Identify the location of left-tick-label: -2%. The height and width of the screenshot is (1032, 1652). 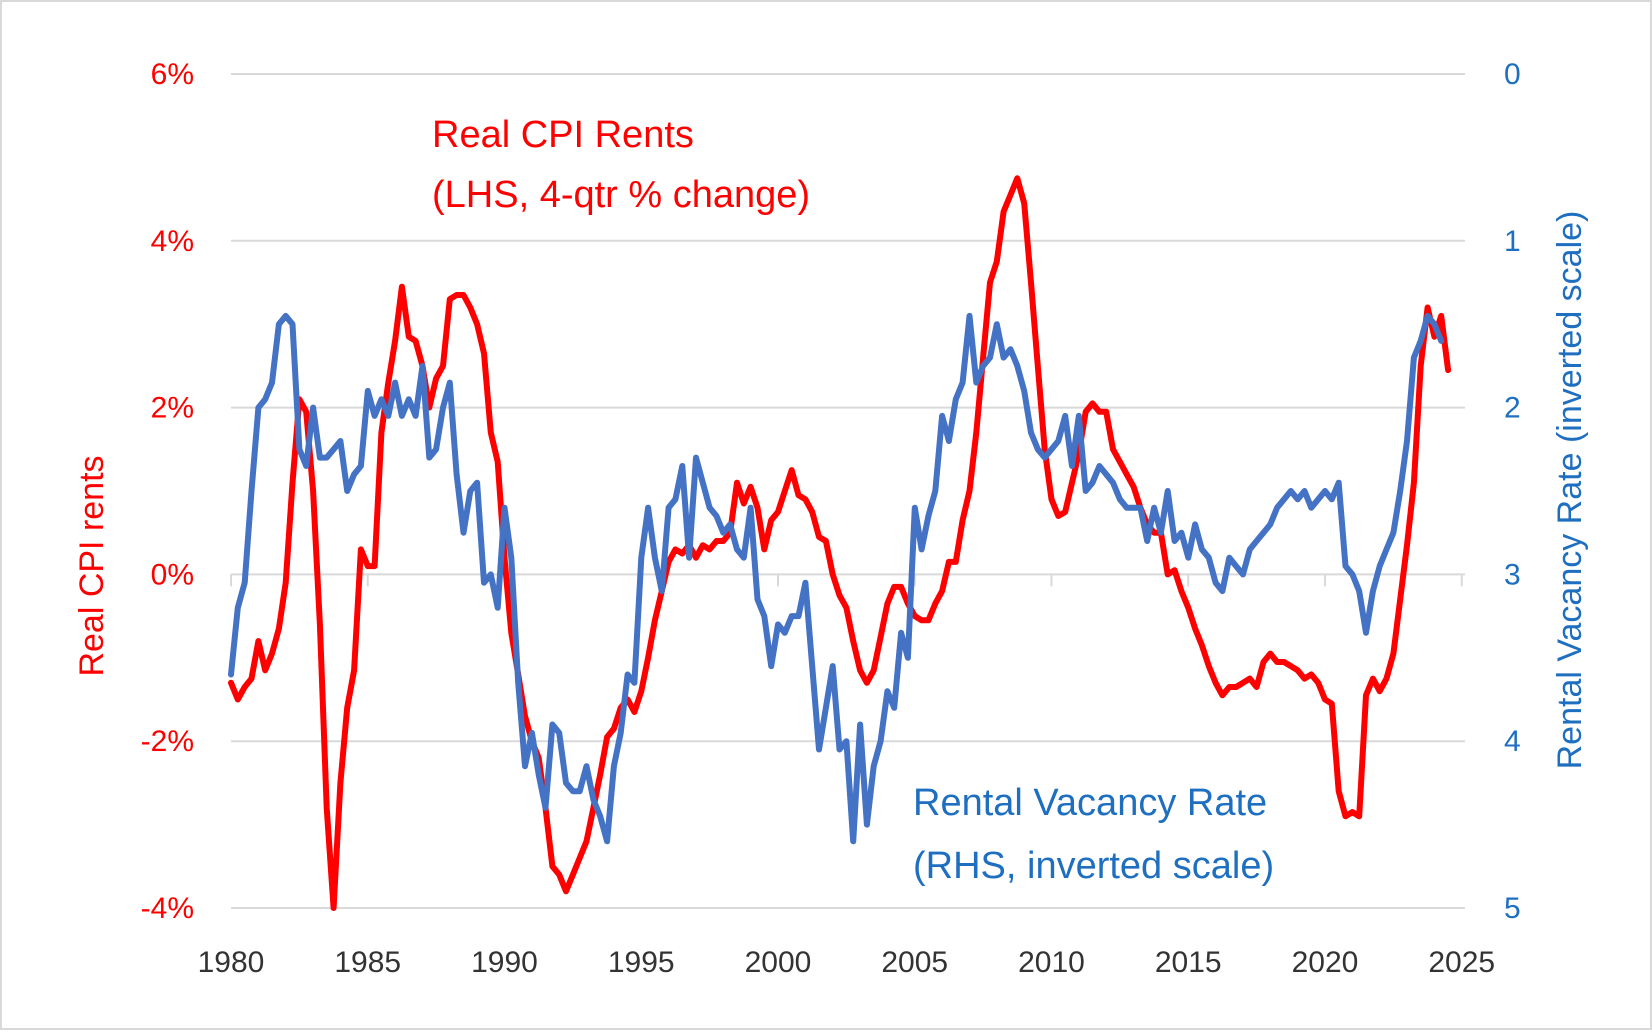
(167, 741).